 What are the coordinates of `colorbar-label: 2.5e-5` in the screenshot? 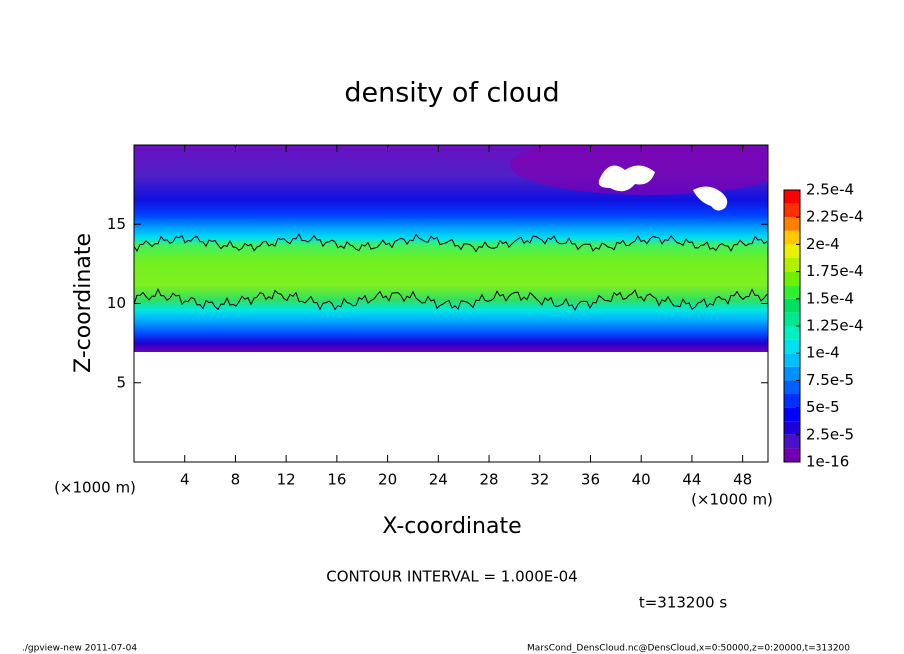 It's located at (830, 434).